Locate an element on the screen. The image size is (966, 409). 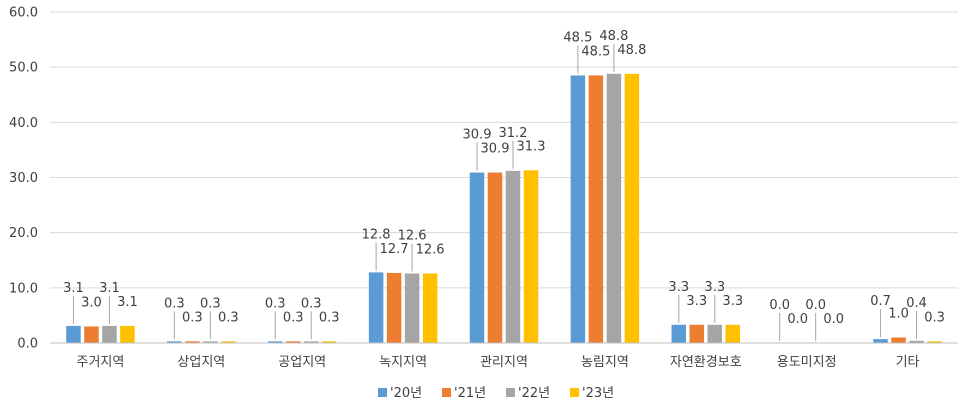
y-tick-label: 40.0 is located at coordinates (23, 123).